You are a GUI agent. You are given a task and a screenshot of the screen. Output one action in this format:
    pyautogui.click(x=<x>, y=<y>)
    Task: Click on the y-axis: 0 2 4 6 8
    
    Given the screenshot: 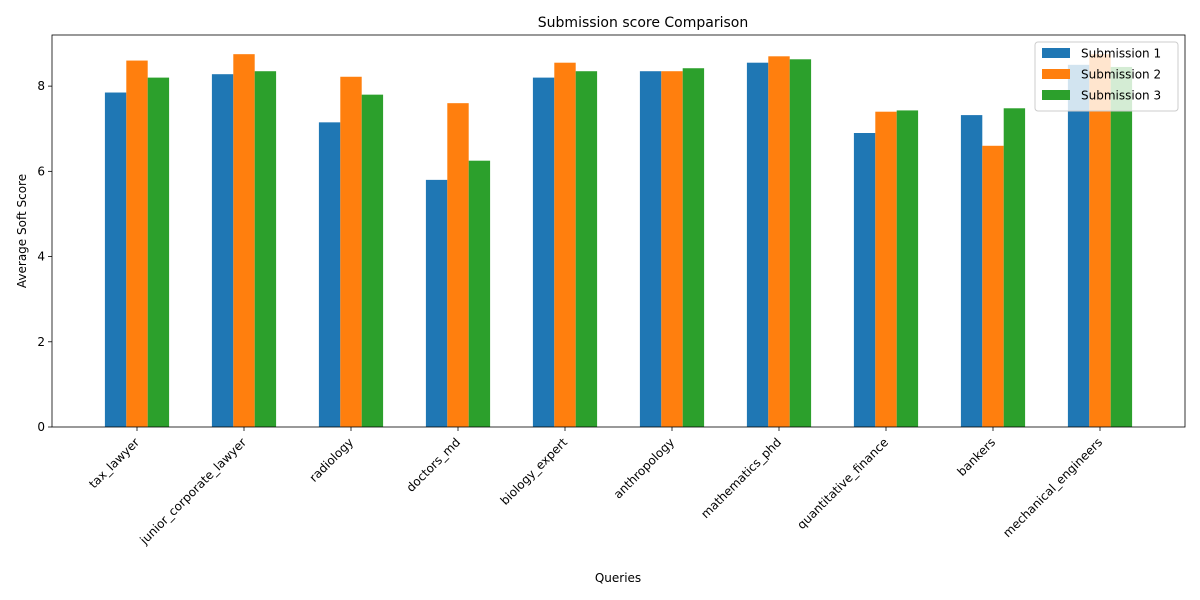 What is the action you would take?
    pyautogui.click(x=44, y=256)
    